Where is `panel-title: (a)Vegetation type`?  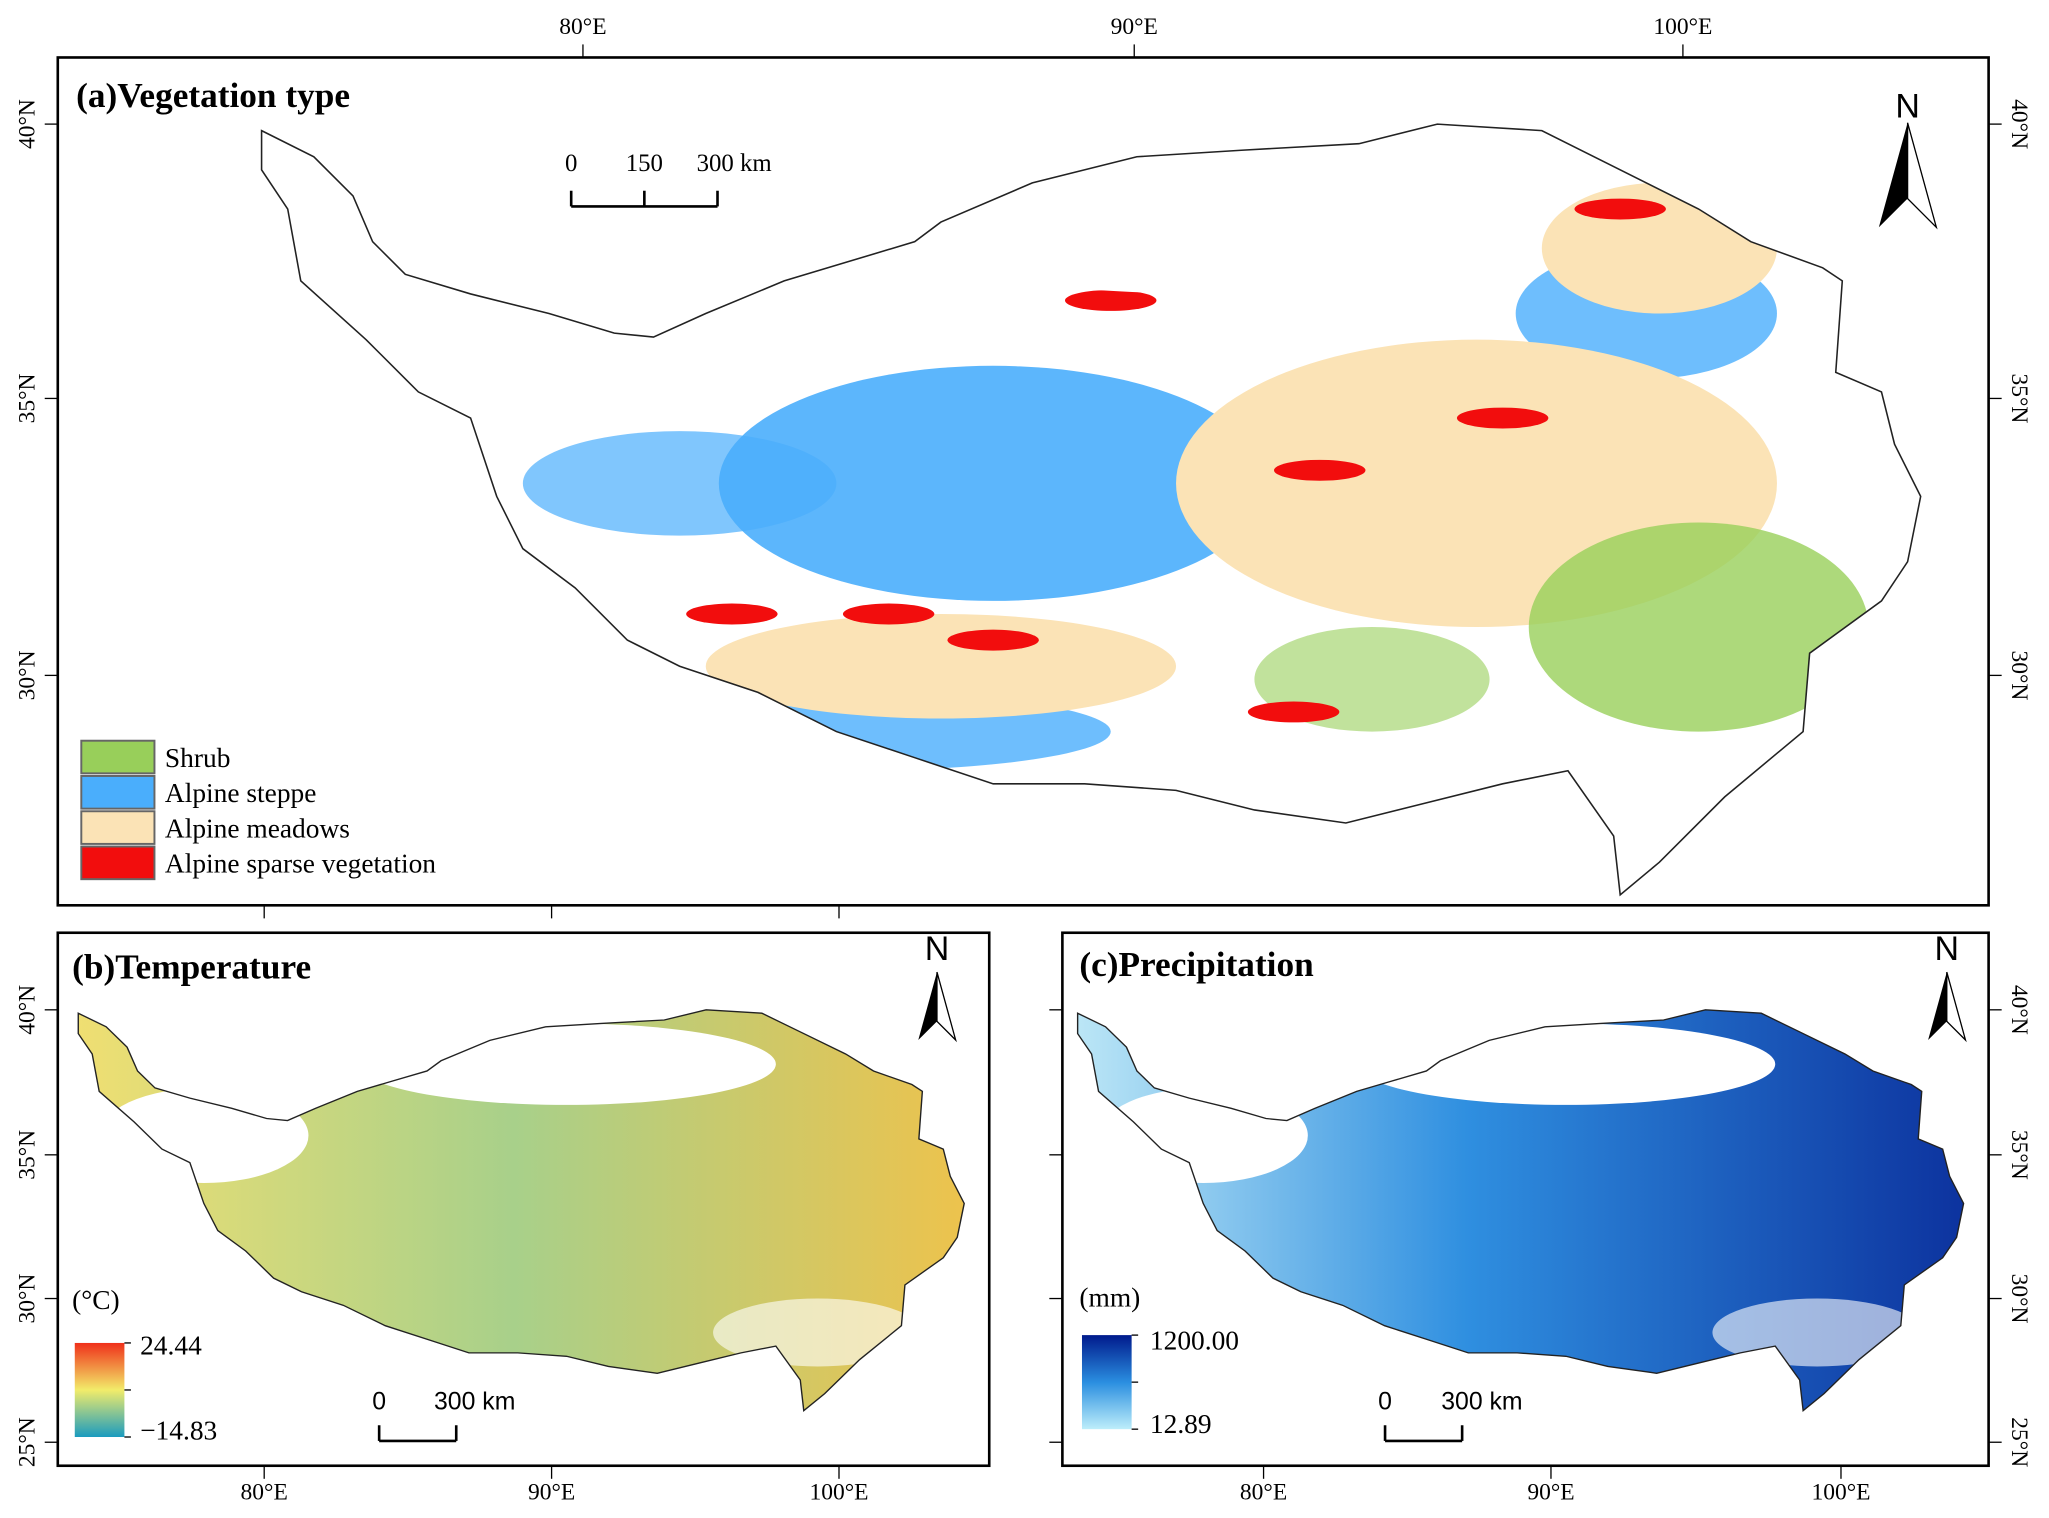 panel-title: (a)Vegetation type is located at coordinates (213, 95).